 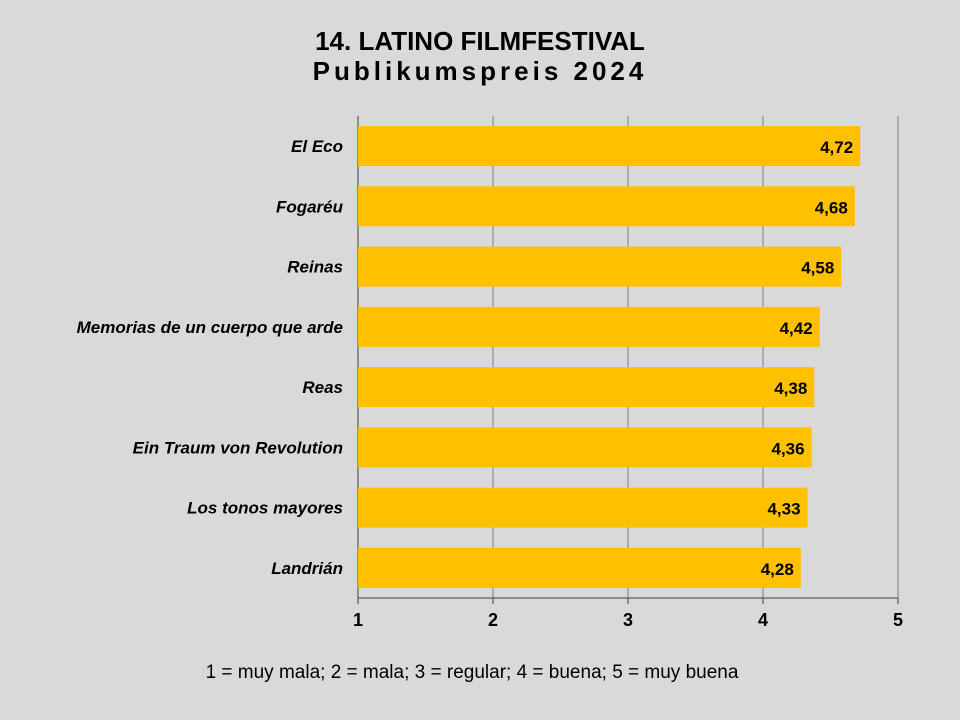 What do you see at coordinates (307, 568) in the screenshot?
I see `category-label-8: Landrián` at bounding box center [307, 568].